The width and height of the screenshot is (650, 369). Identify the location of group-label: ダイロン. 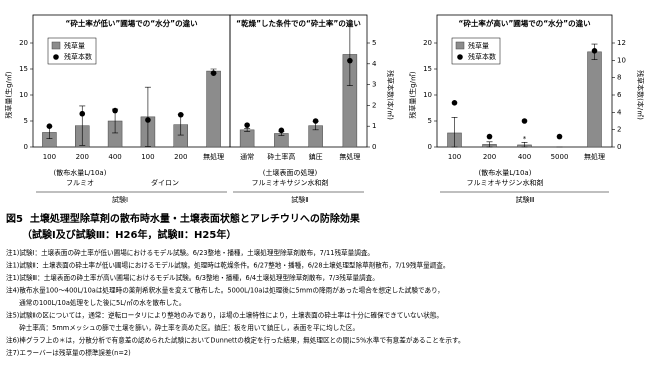
(165, 182).